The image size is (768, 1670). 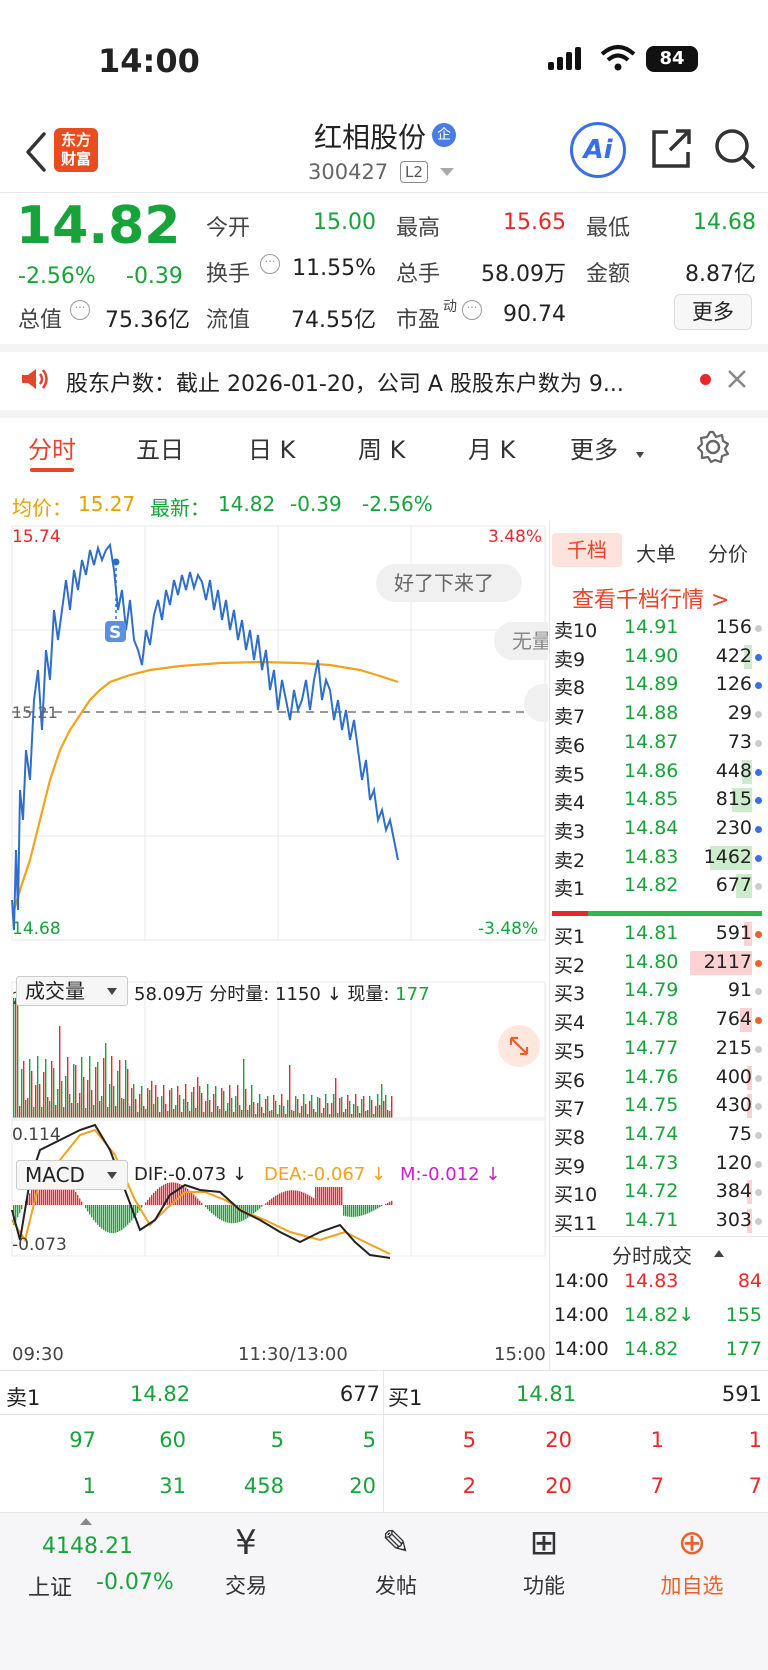 I want to click on tab-weekly-k: 周 K, so click(x=382, y=450).